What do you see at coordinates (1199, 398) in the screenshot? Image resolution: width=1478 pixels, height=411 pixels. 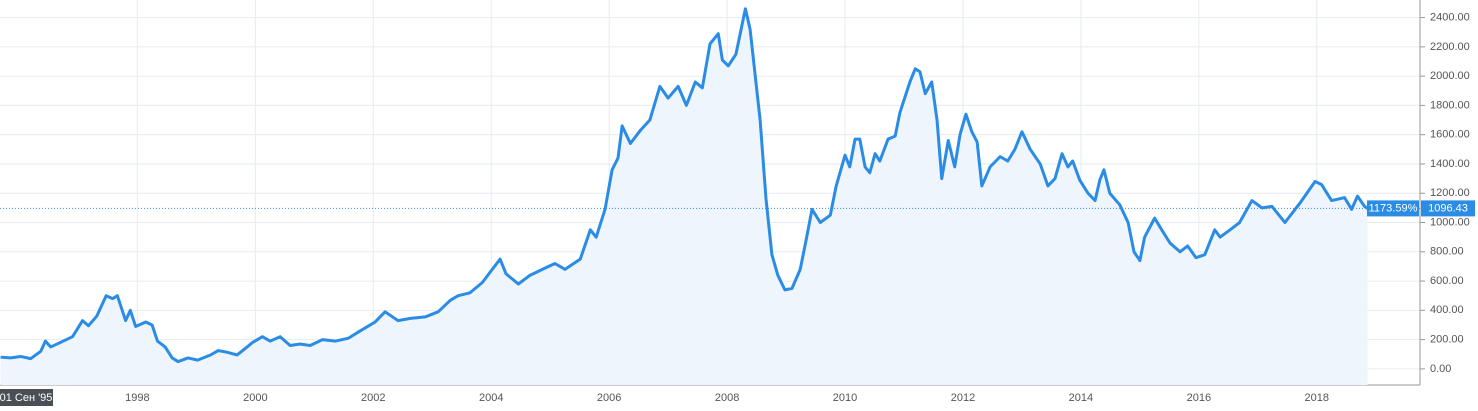 I see `x-tick-label: 2016` at bounding box center [1199, 398].